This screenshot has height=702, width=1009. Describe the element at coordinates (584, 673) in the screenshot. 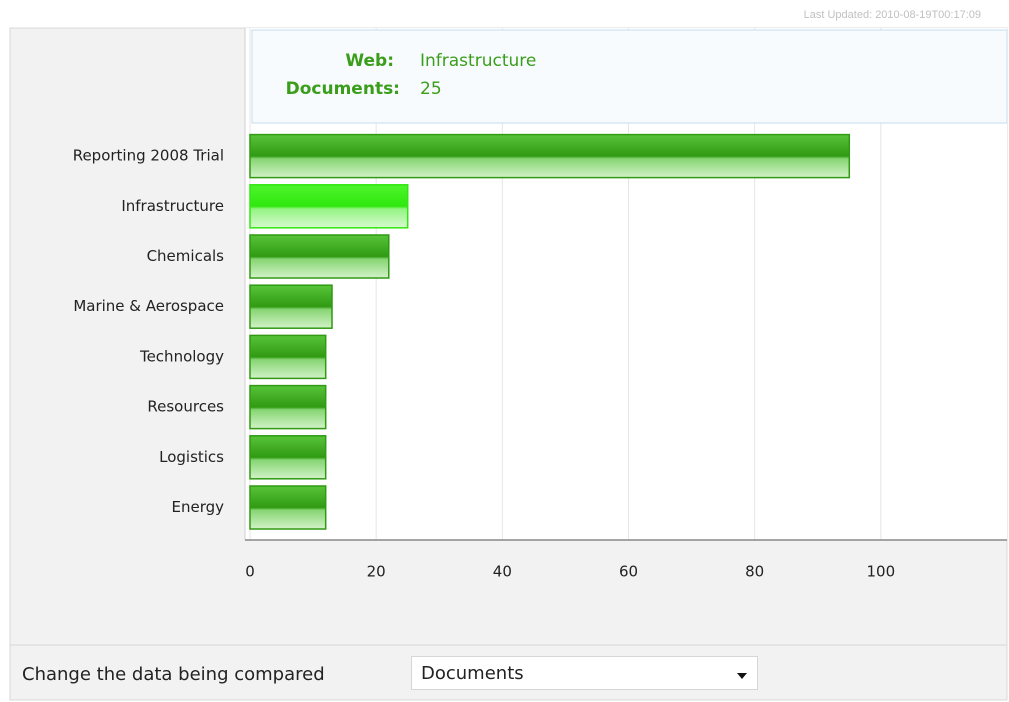

I see `data-select: Documents` at that location.